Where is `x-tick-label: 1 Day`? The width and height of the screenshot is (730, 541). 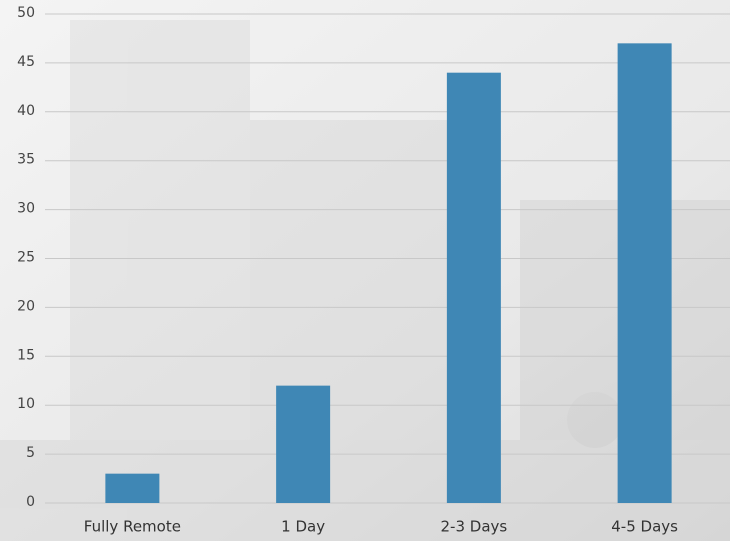
x-tick-label: 1 Day is located at coordinates (303, 527).